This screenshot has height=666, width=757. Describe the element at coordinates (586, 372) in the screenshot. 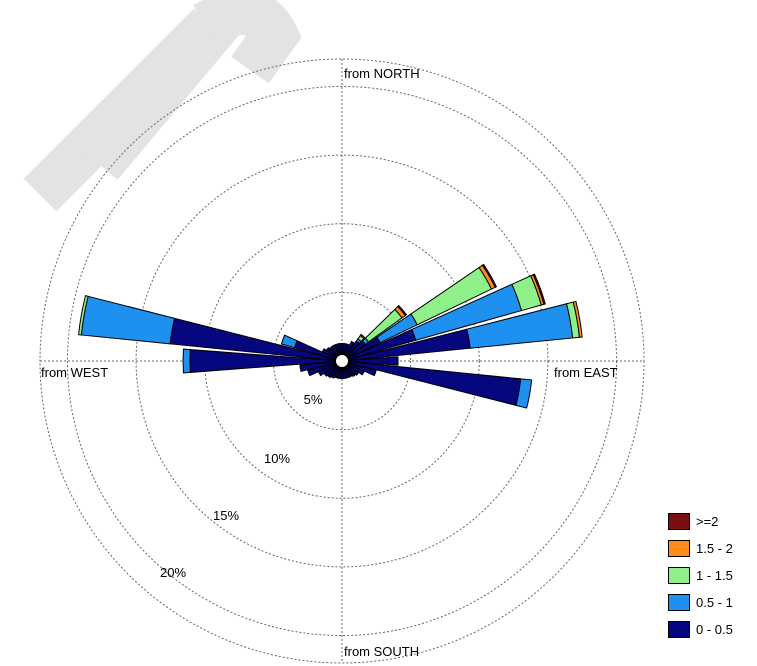

I see `direction-label-east: from EAST` at that location.